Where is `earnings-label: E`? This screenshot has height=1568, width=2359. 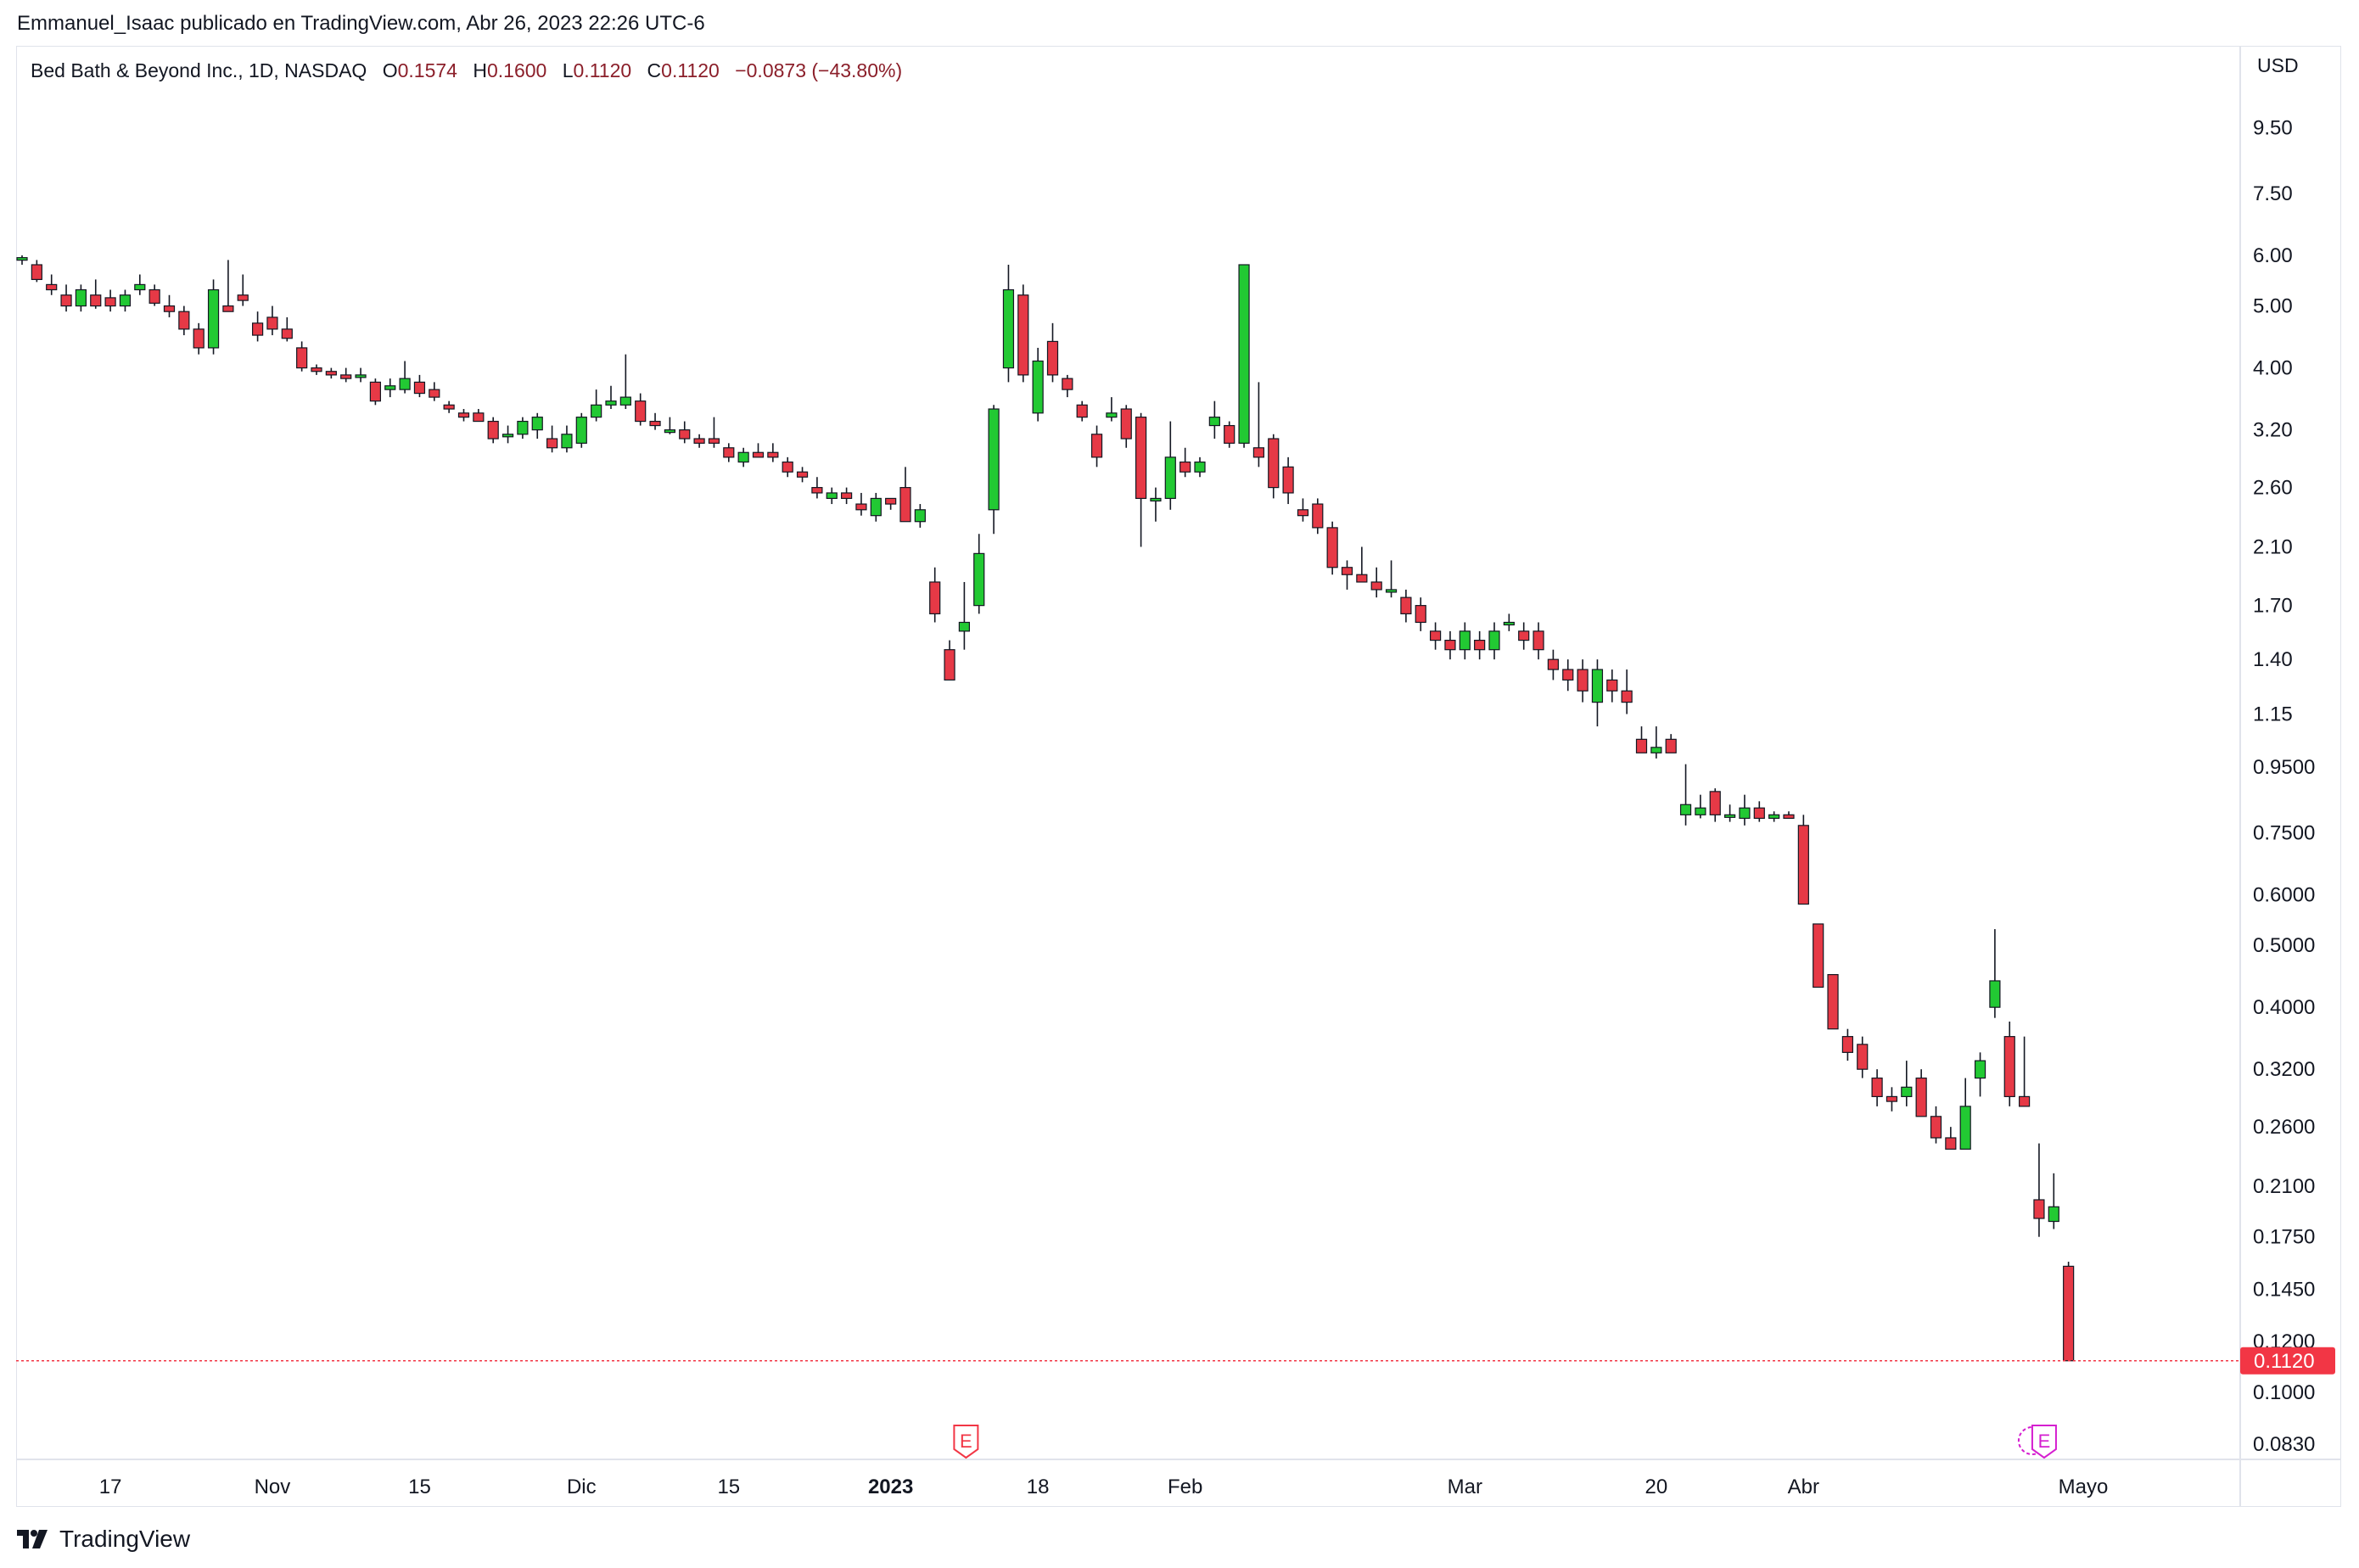
earnings-label: E is located at coordinates (966, 1441).